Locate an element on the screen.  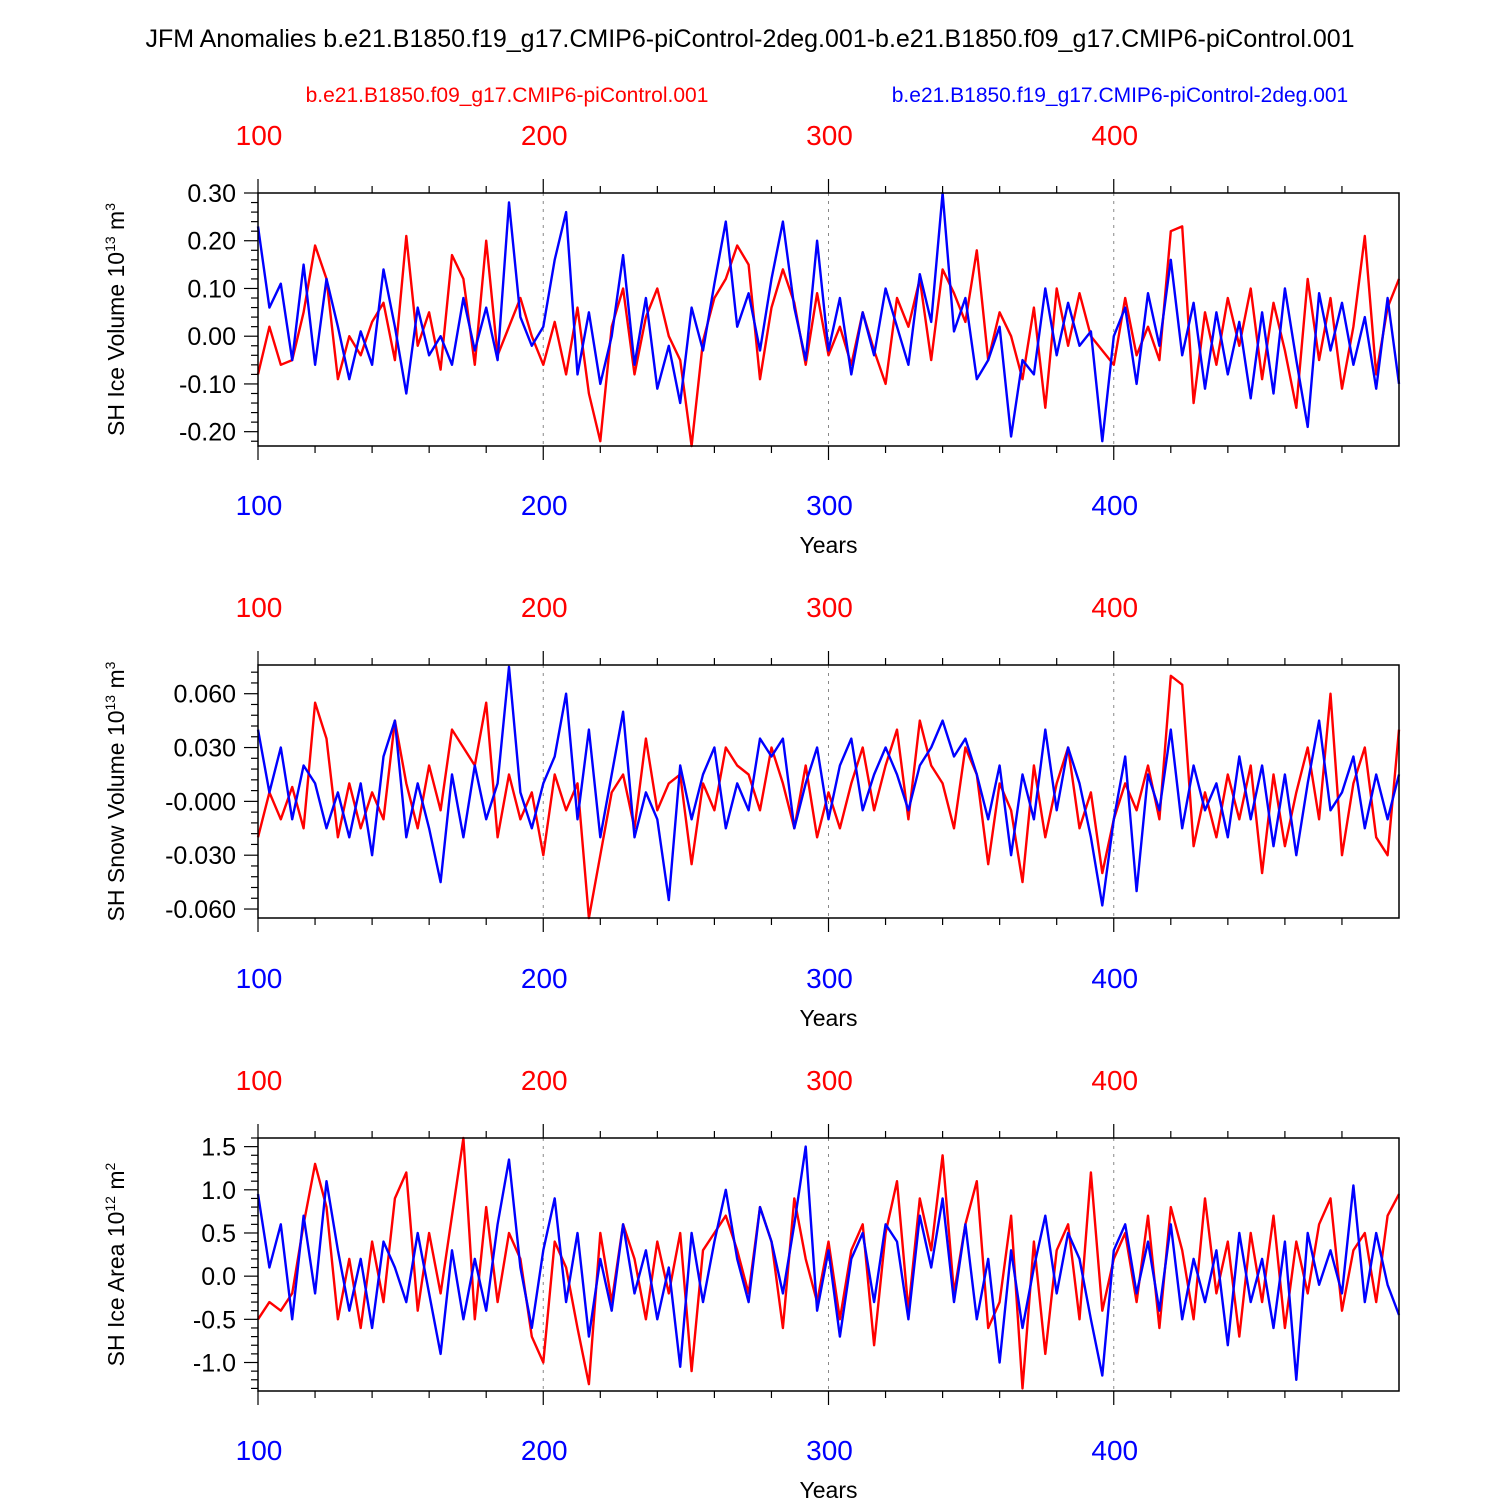
y-axis-label-part: SH Snow Volume 10 is located at coordinates (116, 815).